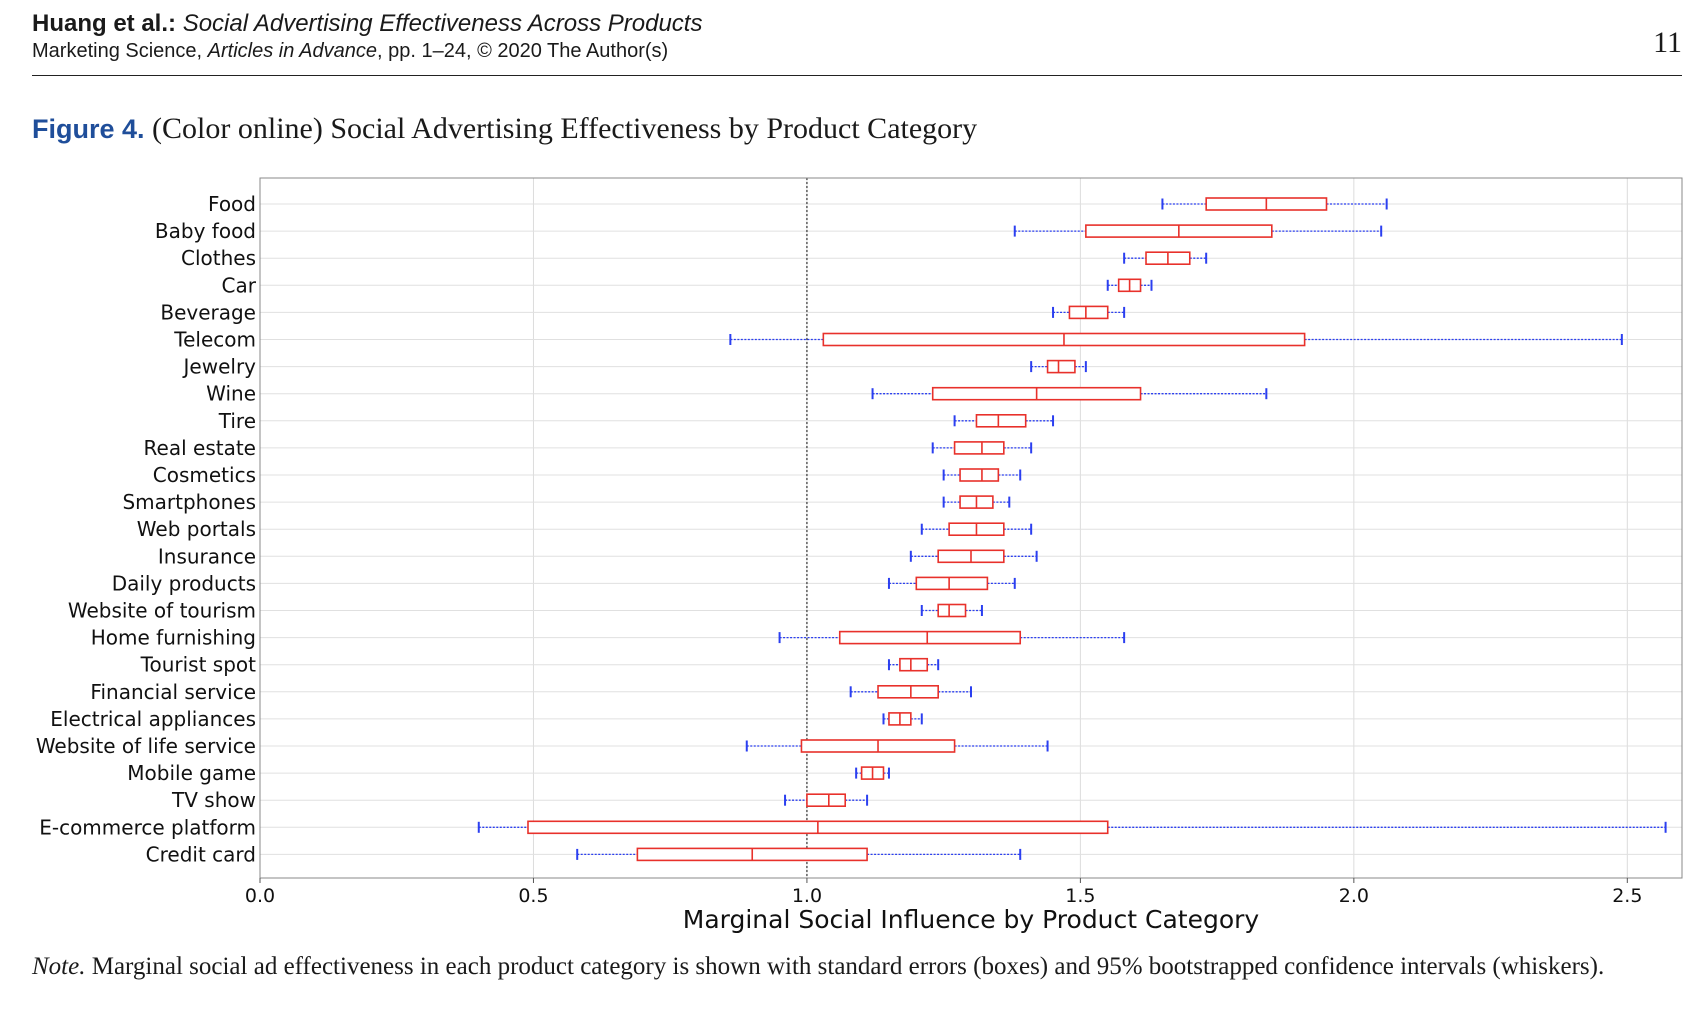 The width and height of the screenshot is (1694, 1020). Describe the element at coordinates (196, 529) in the screenshot. I see `category-label: Web portals` at that location.